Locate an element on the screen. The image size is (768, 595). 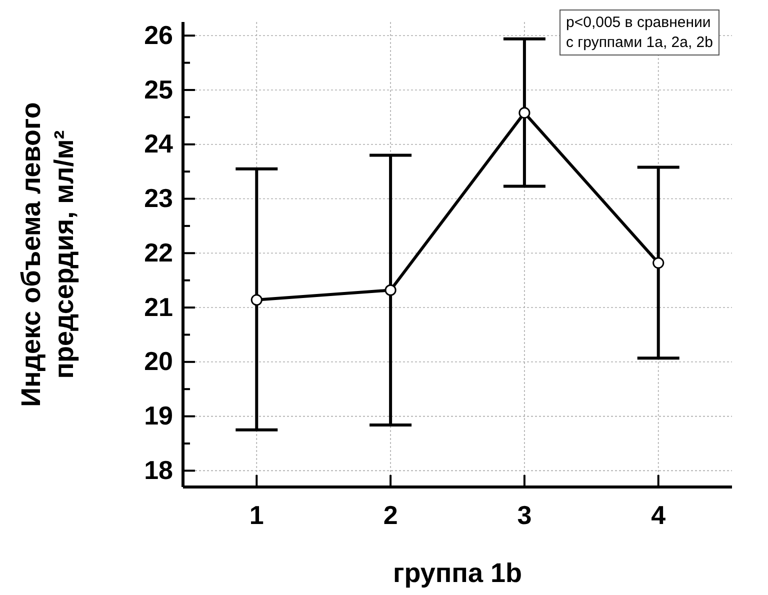
y-tick-label: 26 is located at coordinates (158, 35).